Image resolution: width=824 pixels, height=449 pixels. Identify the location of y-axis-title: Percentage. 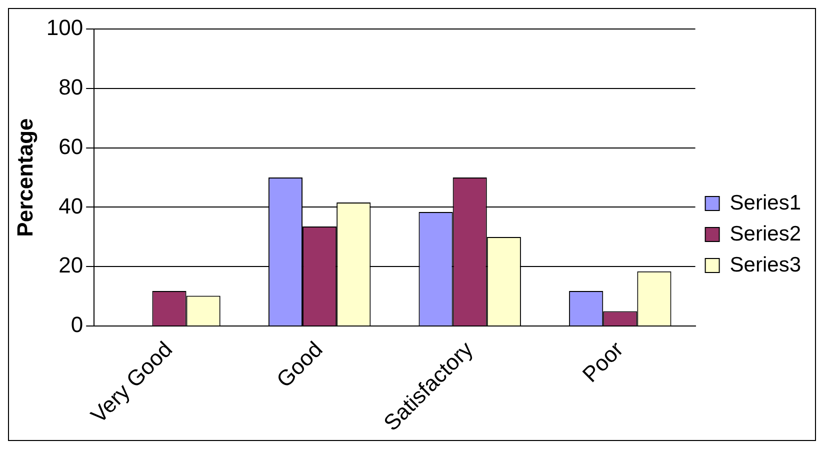
(25, 177).